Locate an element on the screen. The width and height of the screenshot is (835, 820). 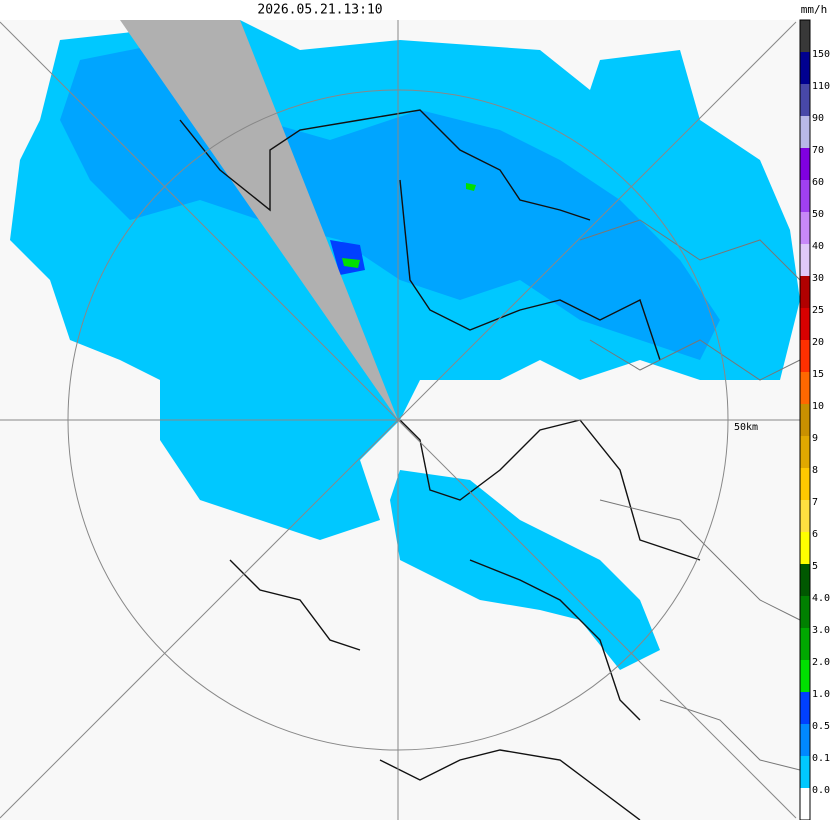
legend-label: 150 is located at coordinates (821, 54).